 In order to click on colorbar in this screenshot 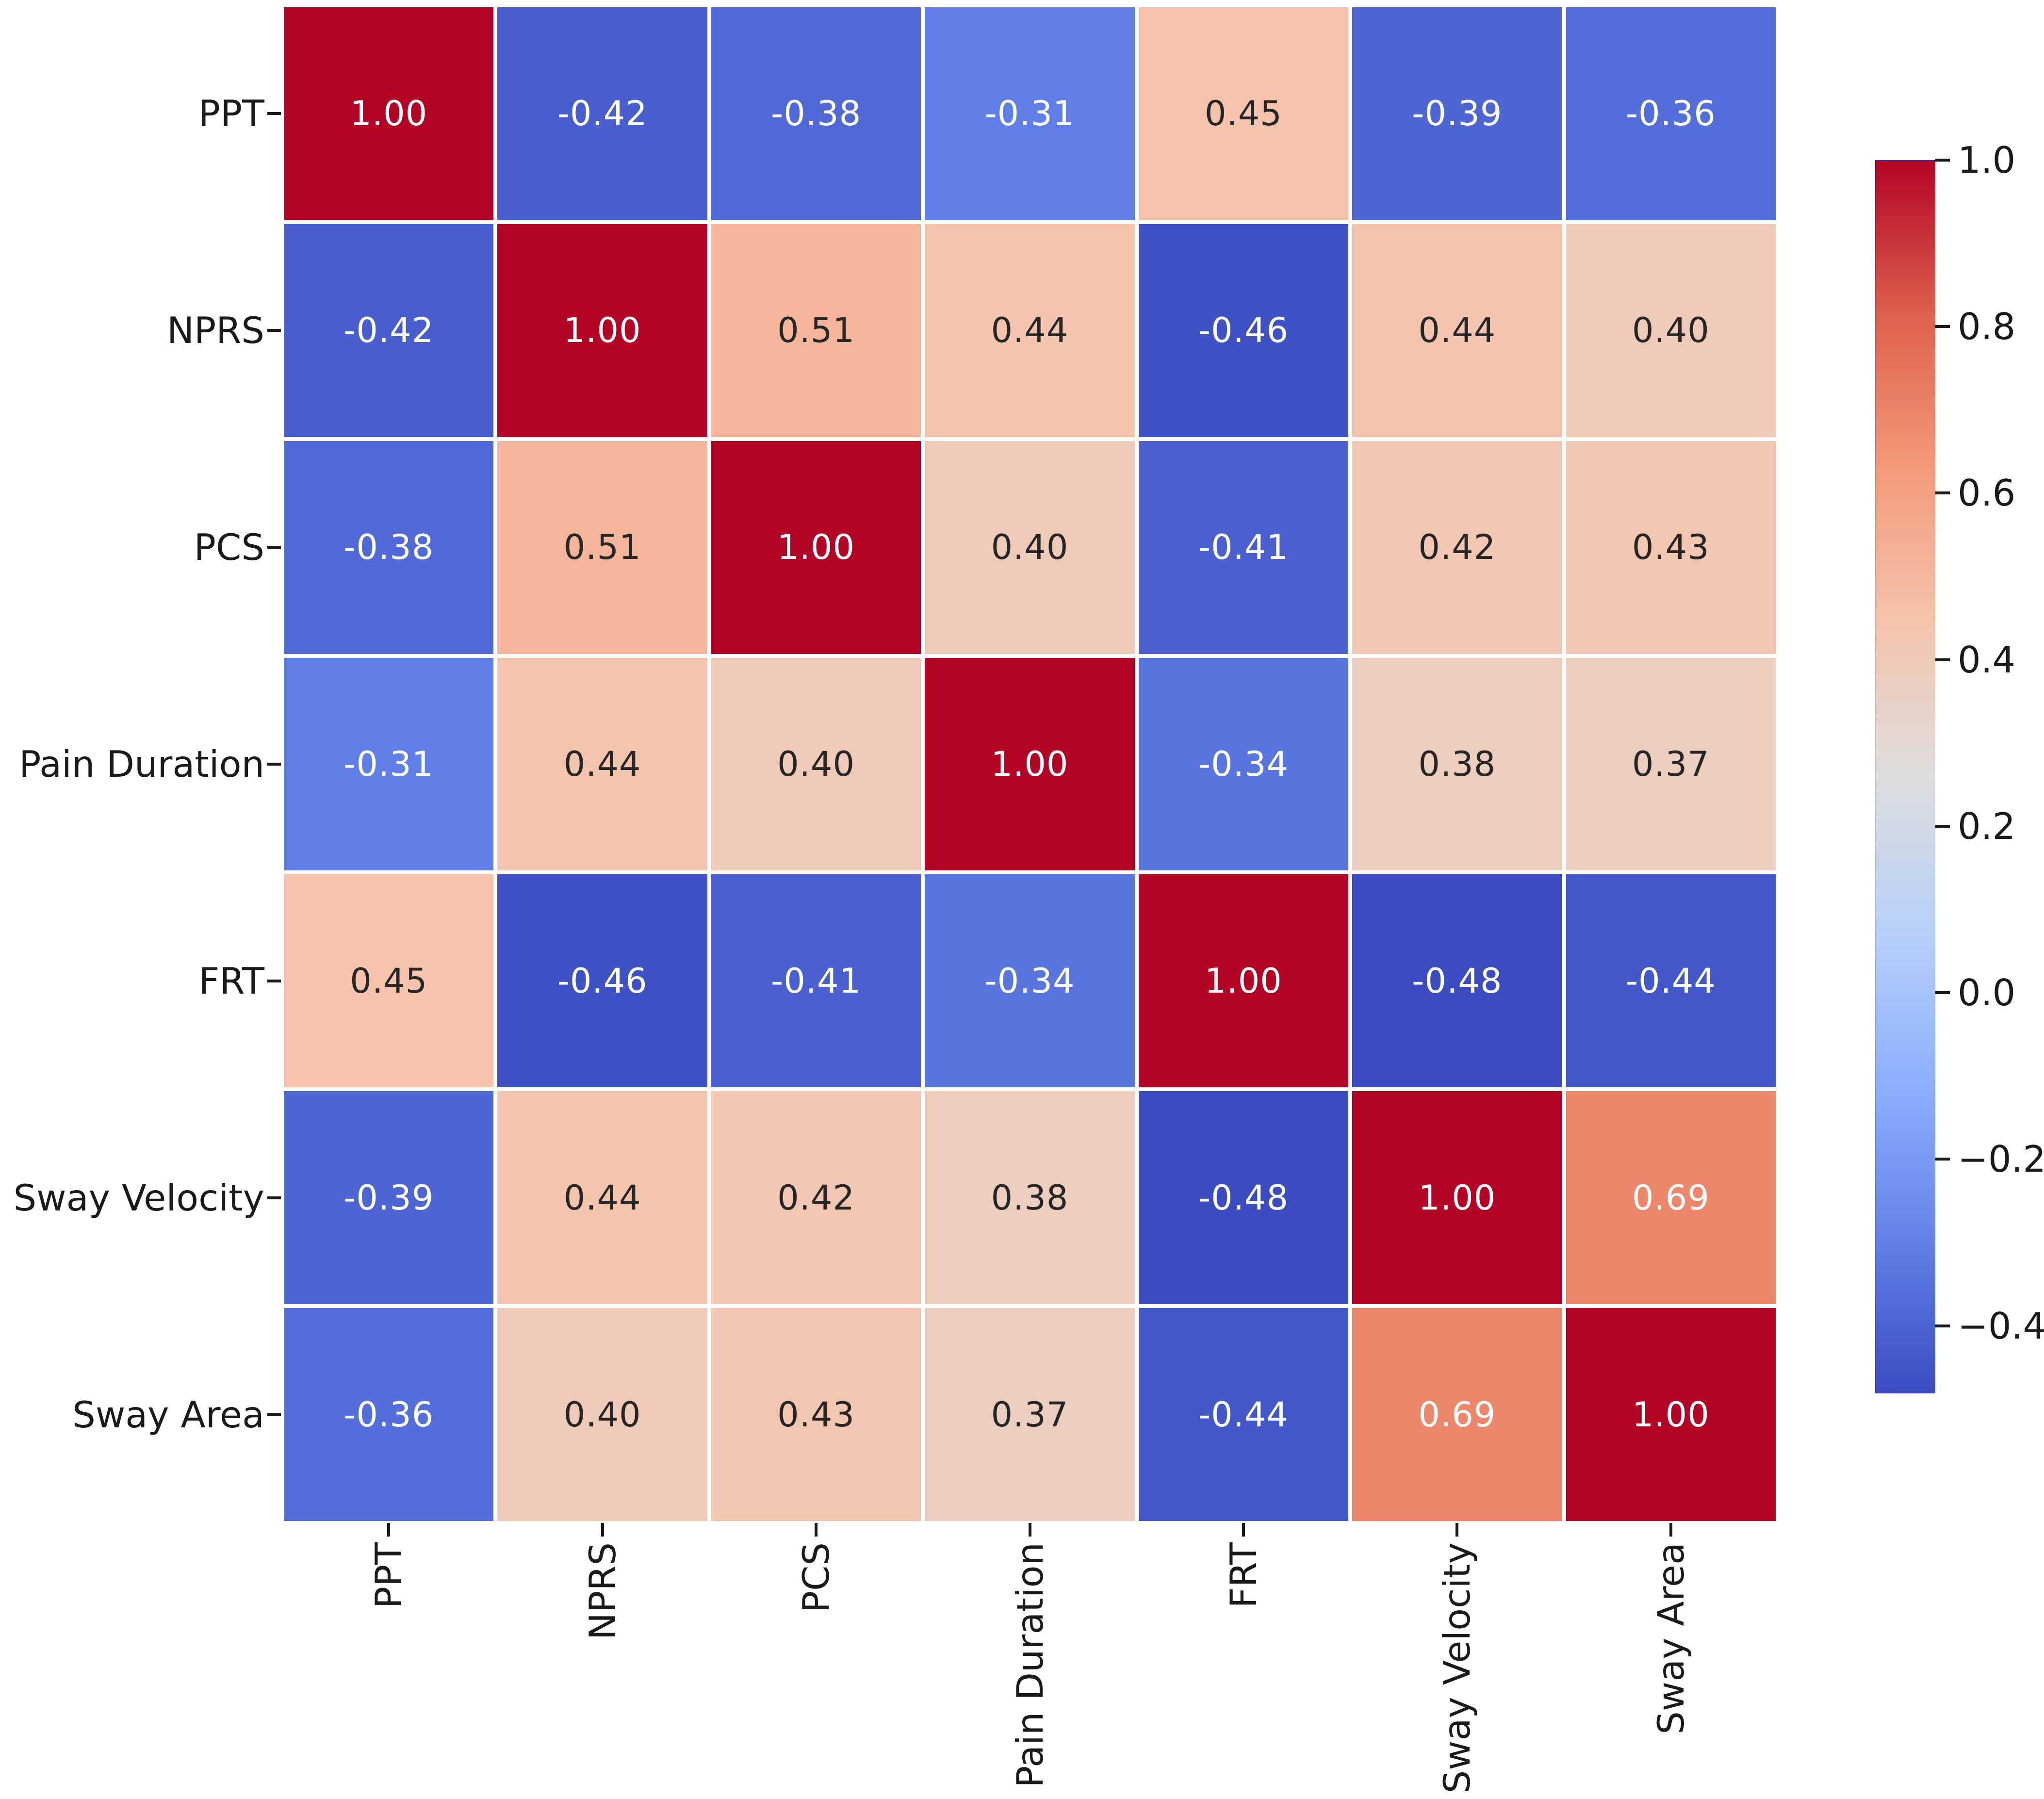, I will do `click(1905, 776)`.